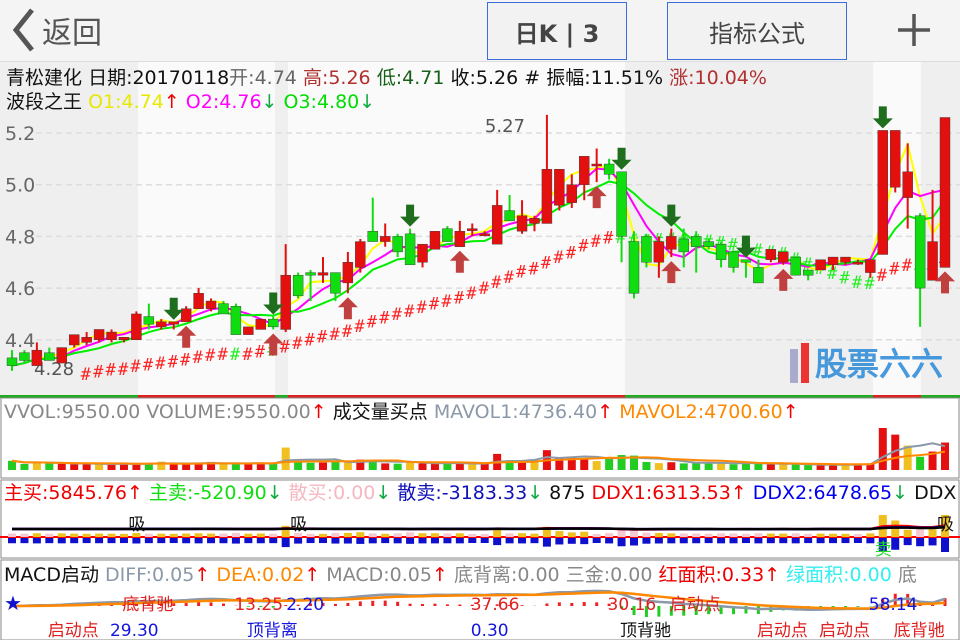 The image size is (960, 640). Describe the element at coordinates (866, 363) in the screenshot. I see `watermark-logo: 股票六六` at that location.